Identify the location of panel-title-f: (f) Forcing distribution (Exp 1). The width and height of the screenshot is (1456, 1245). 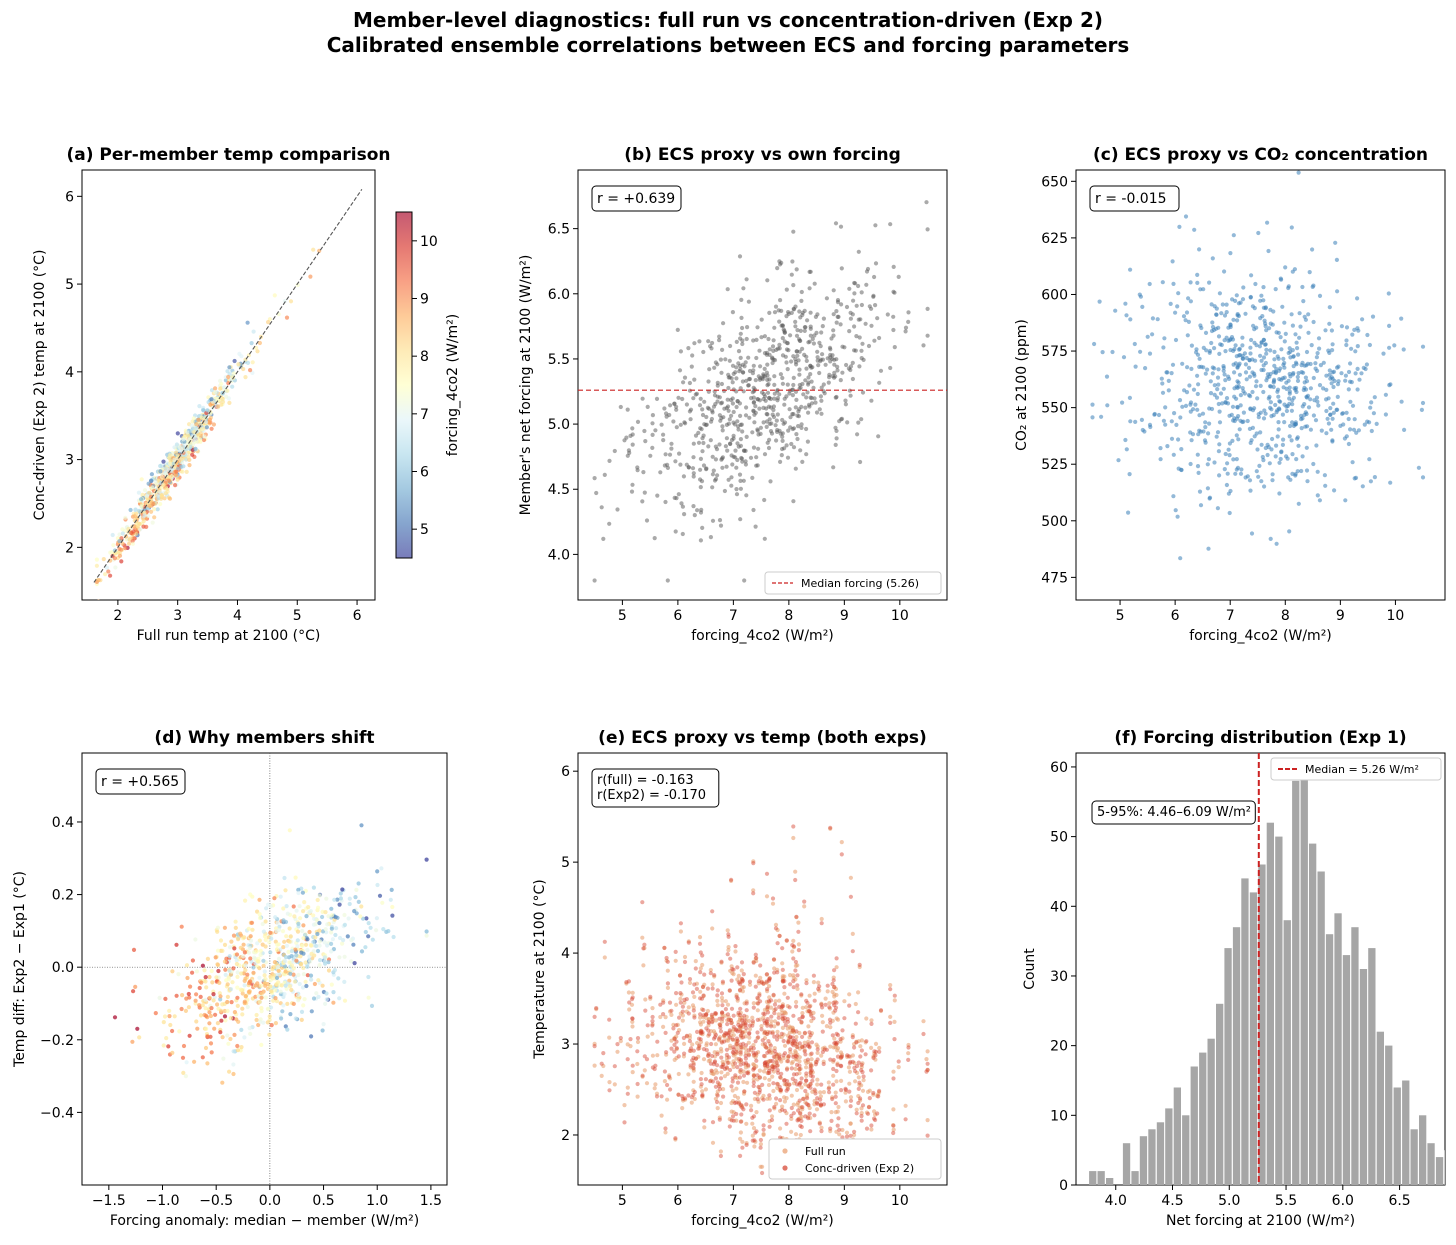
(1260, 738).